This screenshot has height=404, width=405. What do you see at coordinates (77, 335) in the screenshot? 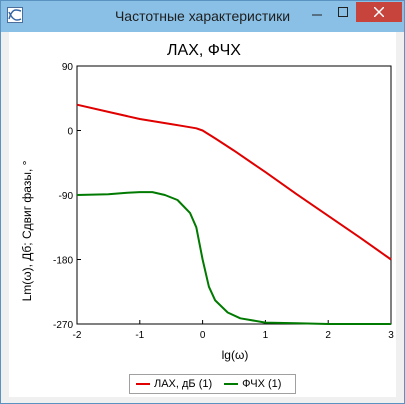
I see `x-tick-label: -2` at bounding box center [77, 335].